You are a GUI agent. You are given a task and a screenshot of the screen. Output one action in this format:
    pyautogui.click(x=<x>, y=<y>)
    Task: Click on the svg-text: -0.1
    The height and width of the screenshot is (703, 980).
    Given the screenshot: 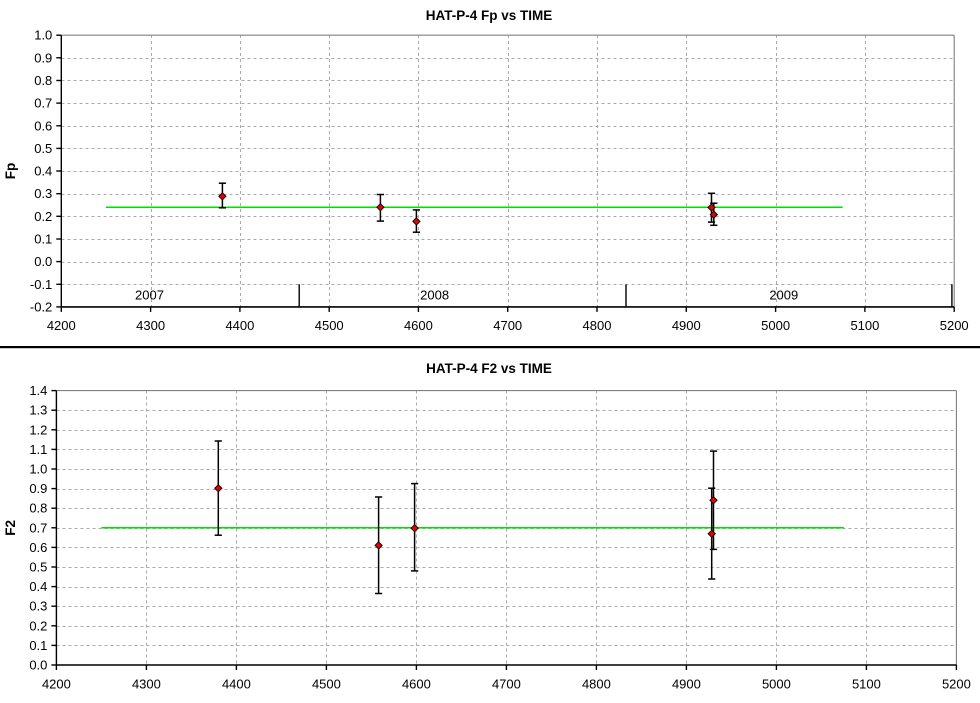 What is the action you would take?
    pyautogui.click(x=41, y=284)
    